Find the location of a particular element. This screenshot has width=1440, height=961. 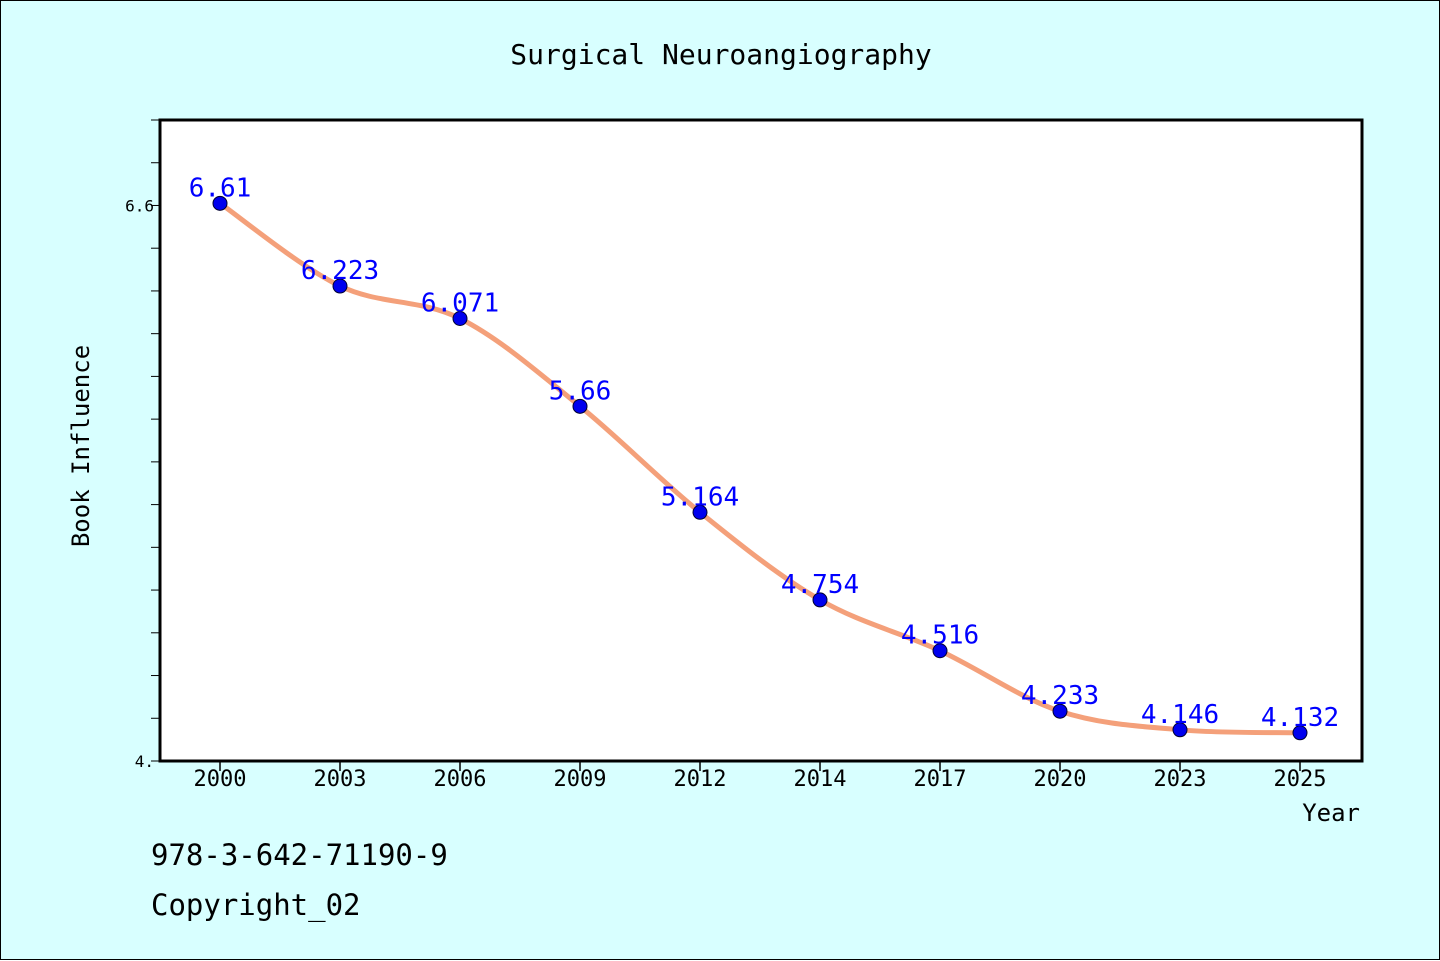

copyright-text: Copyright_02 is located at coordinates (256, 905).